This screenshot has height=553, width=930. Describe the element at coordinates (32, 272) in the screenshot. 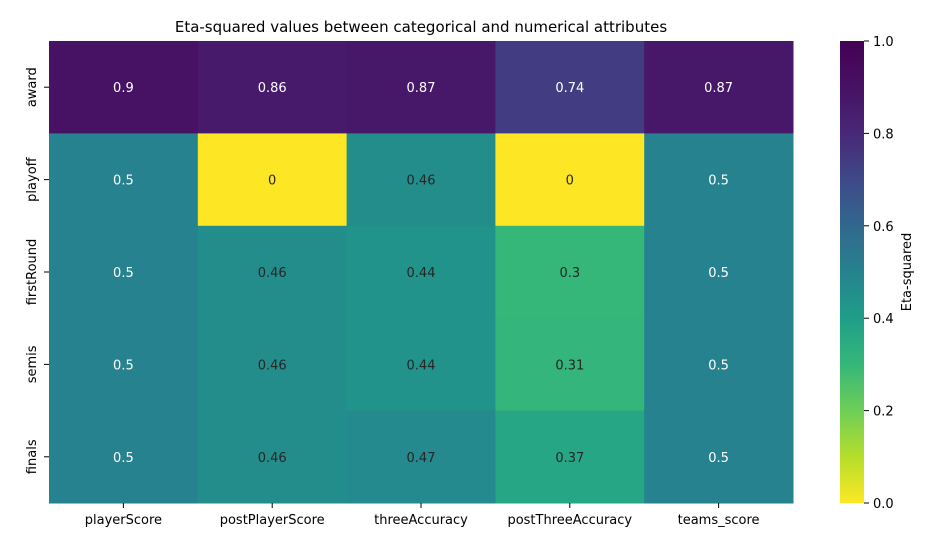

I see `y-tick-label: firstRound` at that location.